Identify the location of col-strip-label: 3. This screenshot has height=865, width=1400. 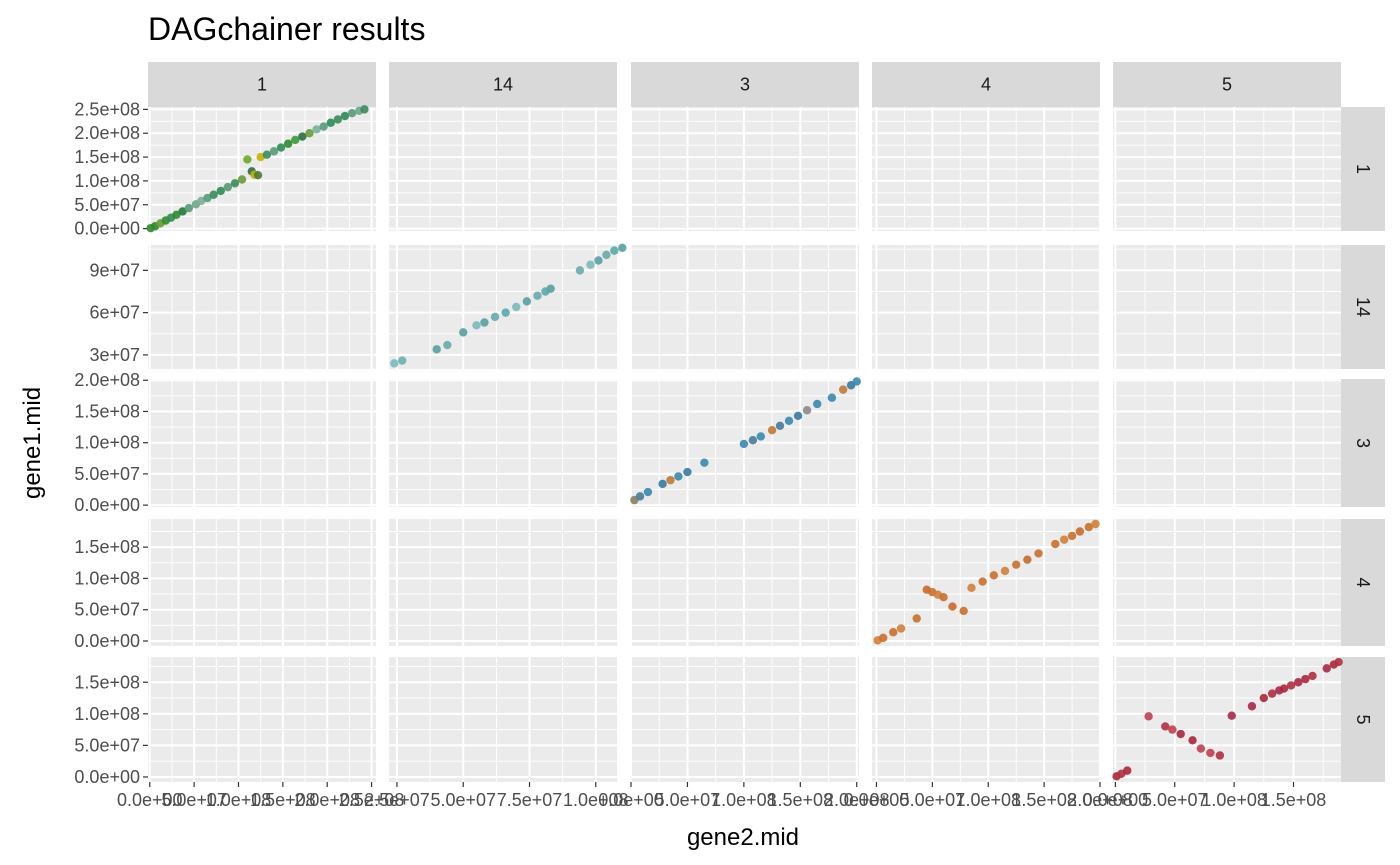
(745, 85).